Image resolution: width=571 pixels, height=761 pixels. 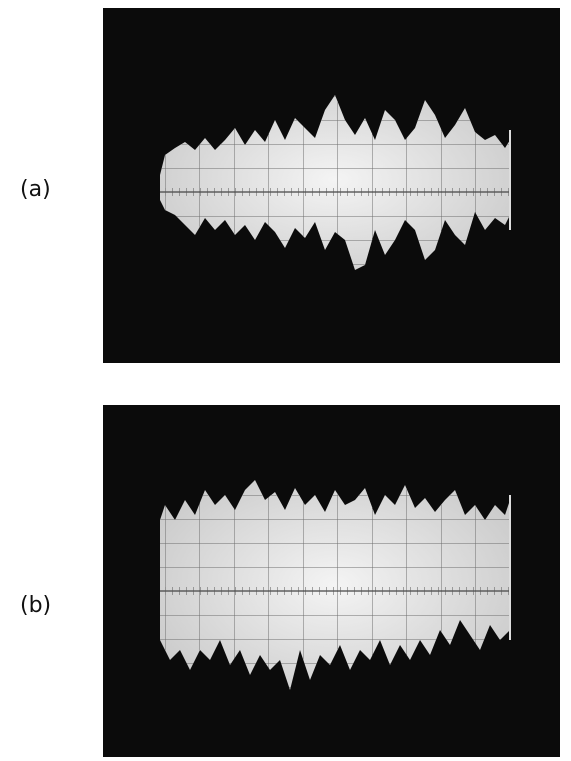 What do you see at coordinates (35, 189) in the screenshot?
I see `panel-label: (a)` at bounding box center [35, 189].